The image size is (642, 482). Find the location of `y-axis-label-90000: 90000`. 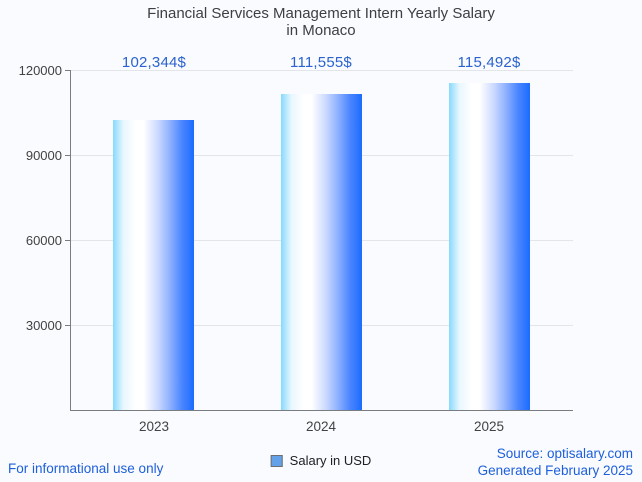

y-axis-label-90000: 90000 is located at coordinates (43, 155).